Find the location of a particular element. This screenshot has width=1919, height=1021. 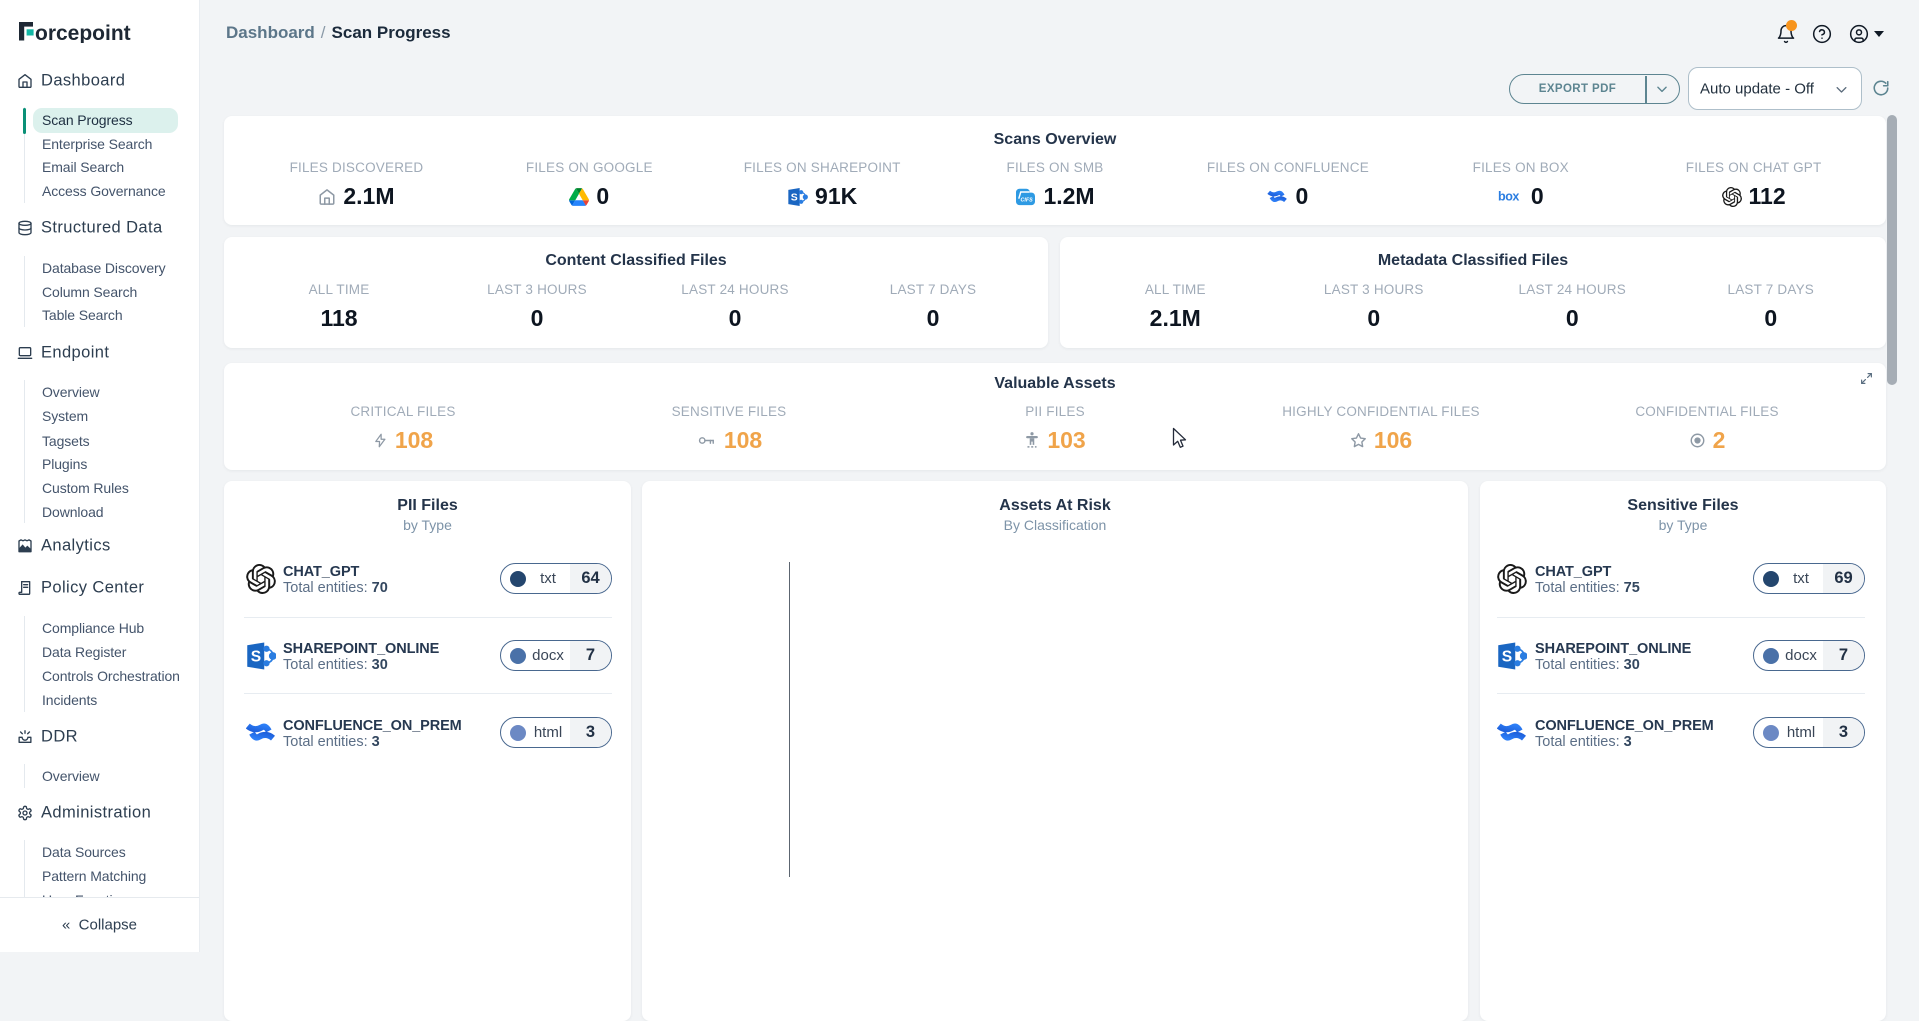

svg-text: box is located at coordinates (1508, 197).